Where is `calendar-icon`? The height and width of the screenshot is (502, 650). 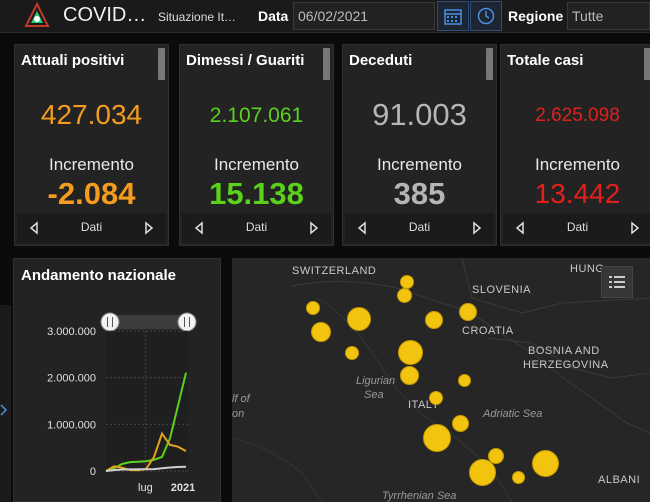 calendar-icon is located at coordinates (453, 17).